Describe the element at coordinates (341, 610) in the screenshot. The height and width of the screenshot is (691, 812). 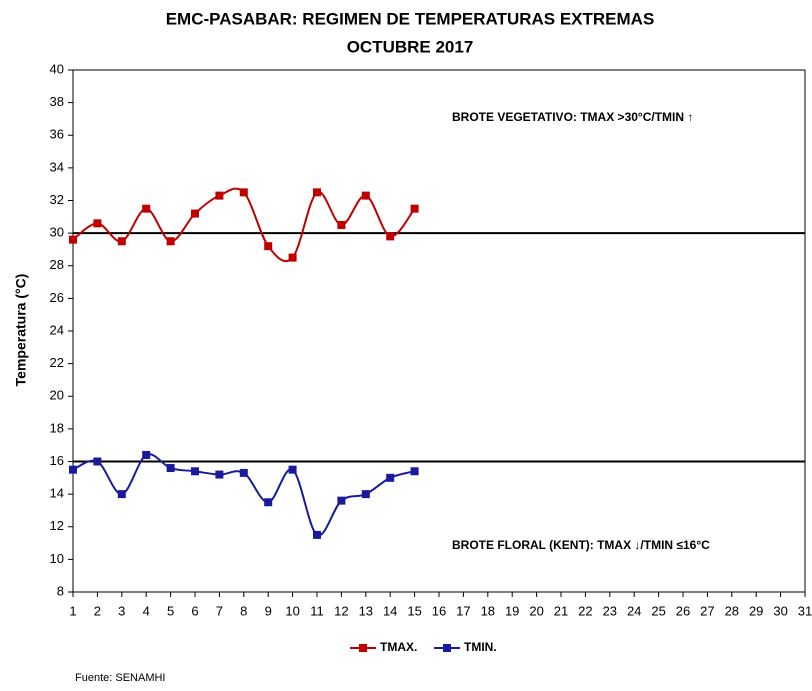
I see `x-tick-label: 12` at that location.